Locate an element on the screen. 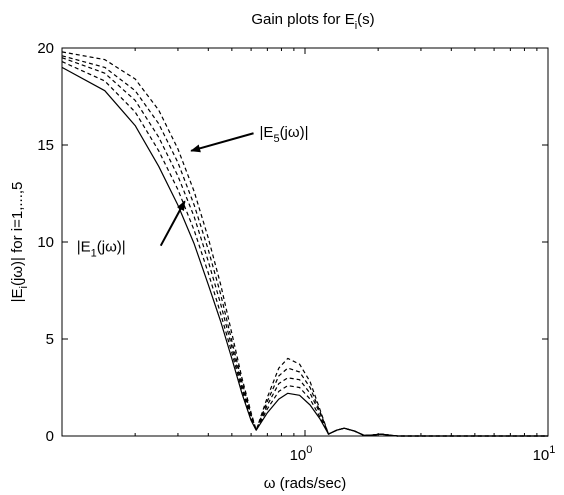  y-tick-label: 10 is located at coordinates (45, 242).